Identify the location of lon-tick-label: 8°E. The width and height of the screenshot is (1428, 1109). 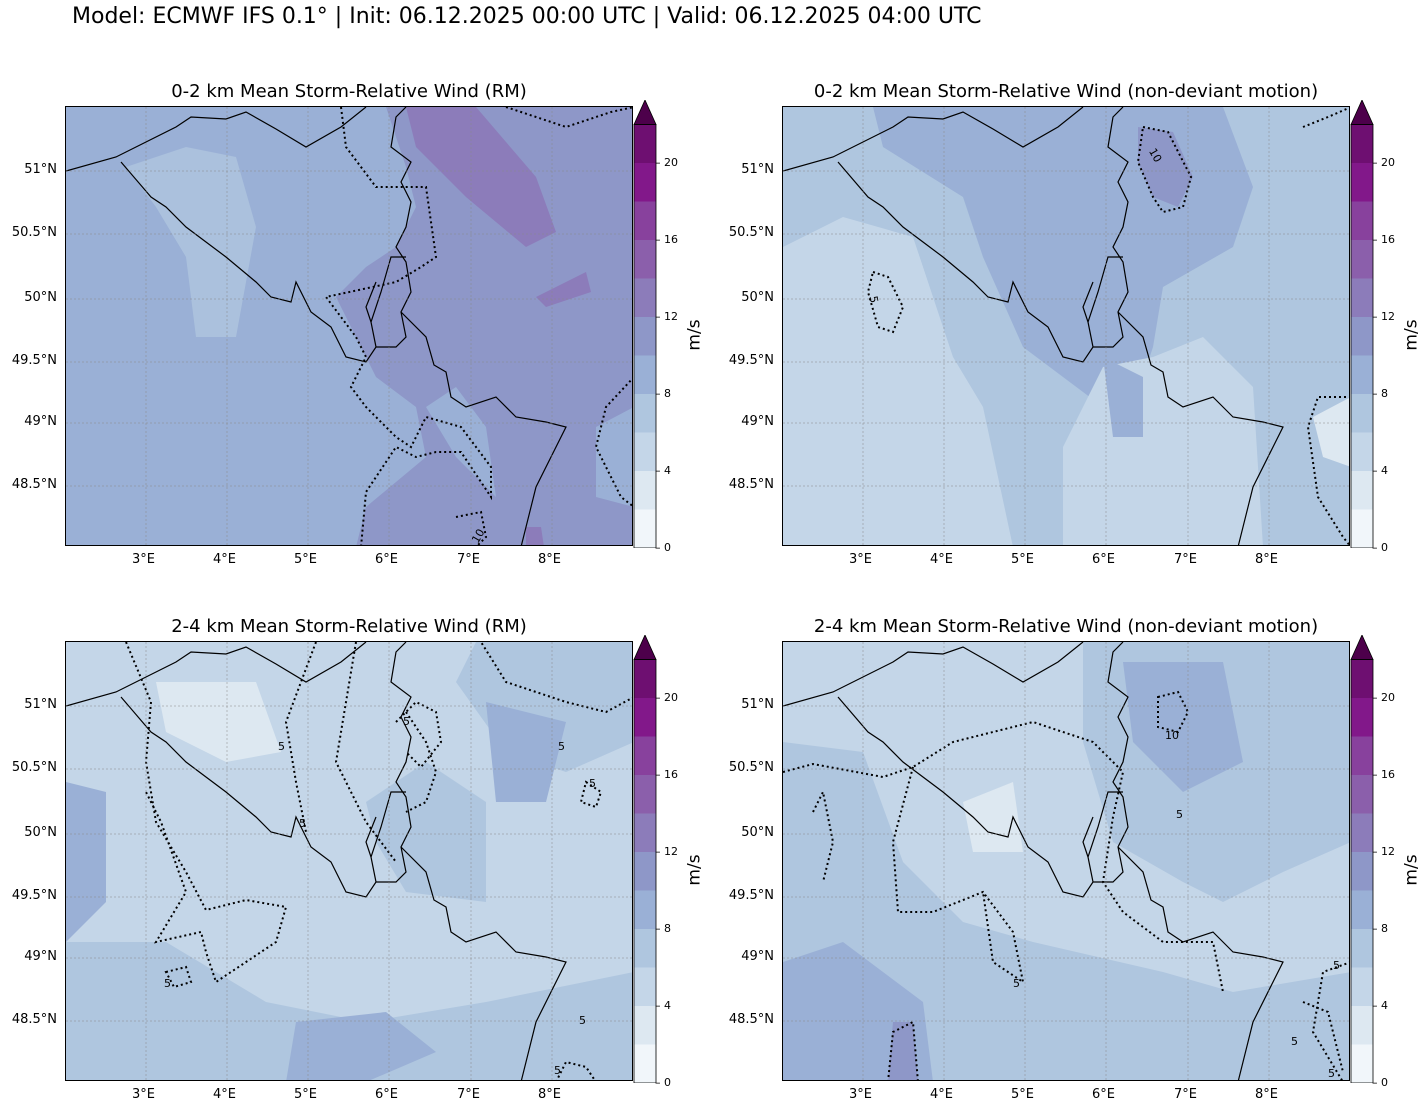
(549, 1094).